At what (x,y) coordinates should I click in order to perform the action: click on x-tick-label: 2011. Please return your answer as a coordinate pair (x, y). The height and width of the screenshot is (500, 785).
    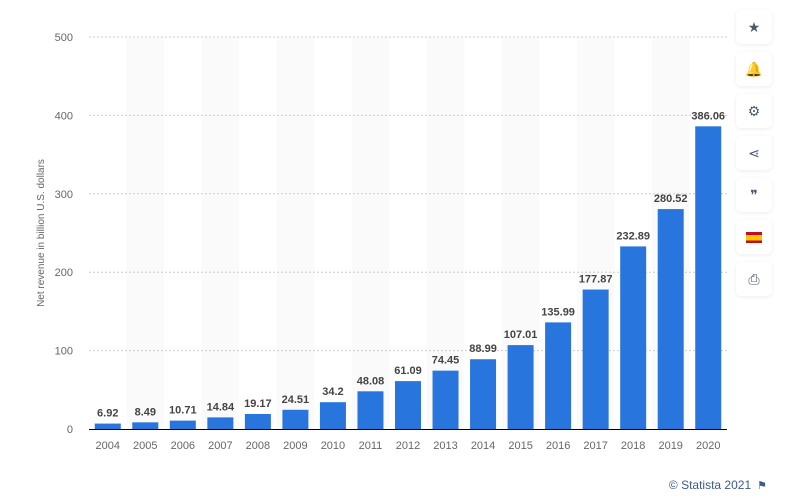
    Looking at the image, I should click on (371, 446).